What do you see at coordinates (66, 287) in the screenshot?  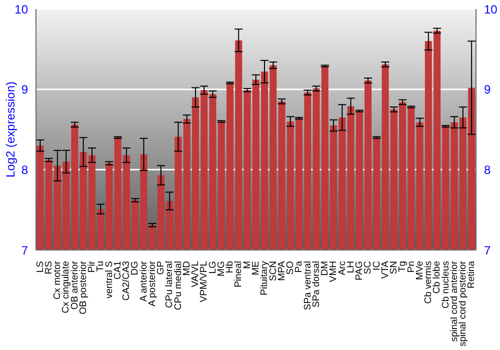 I see `x-tick-label: Cx cingulate` at bounding box center [66, 287].